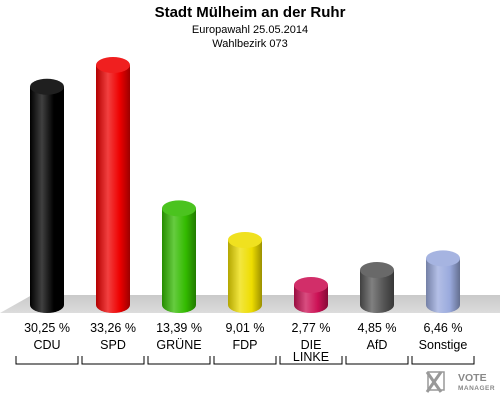 The height and width of the screenshot is (400, 500). I want to click on bar-top-sonstige, so click(443, 258).